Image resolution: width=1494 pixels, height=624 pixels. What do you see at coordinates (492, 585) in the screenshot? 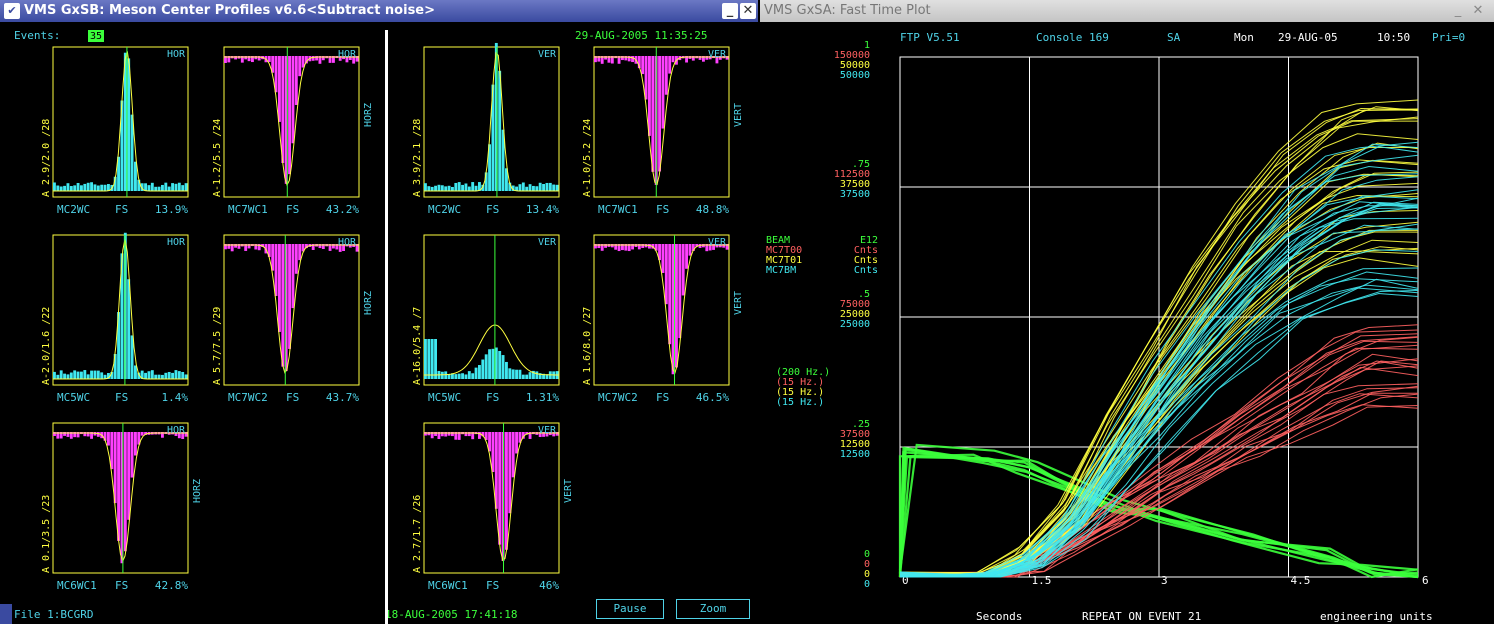
I see `panel-fs-label: FS` at bounding box center [492, 585].